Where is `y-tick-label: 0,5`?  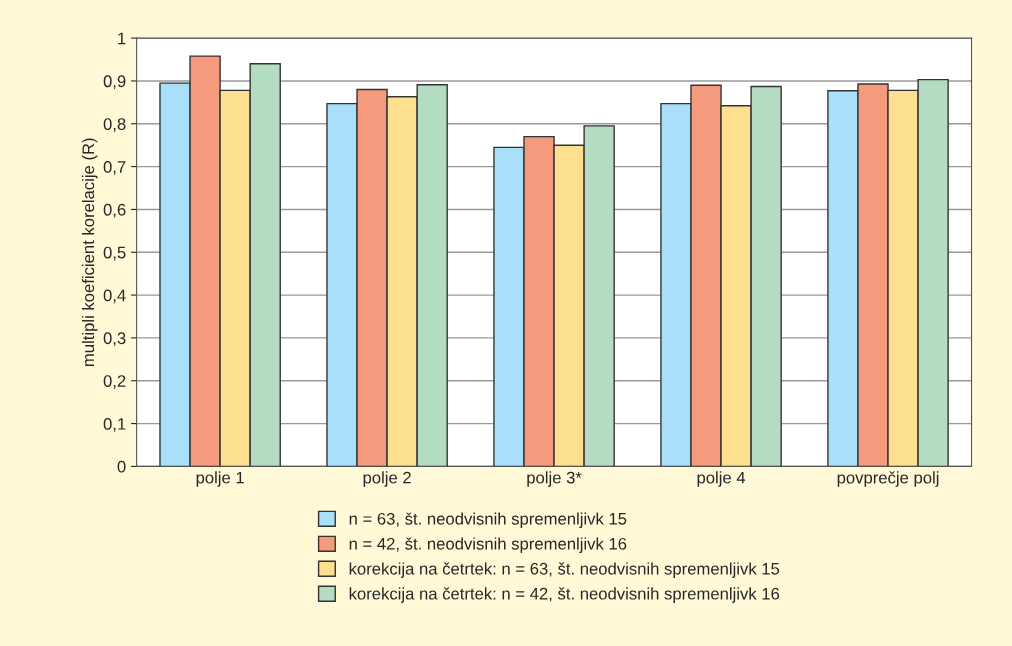 y-tick-label: 0,5 is located at coordinates (114, 253).